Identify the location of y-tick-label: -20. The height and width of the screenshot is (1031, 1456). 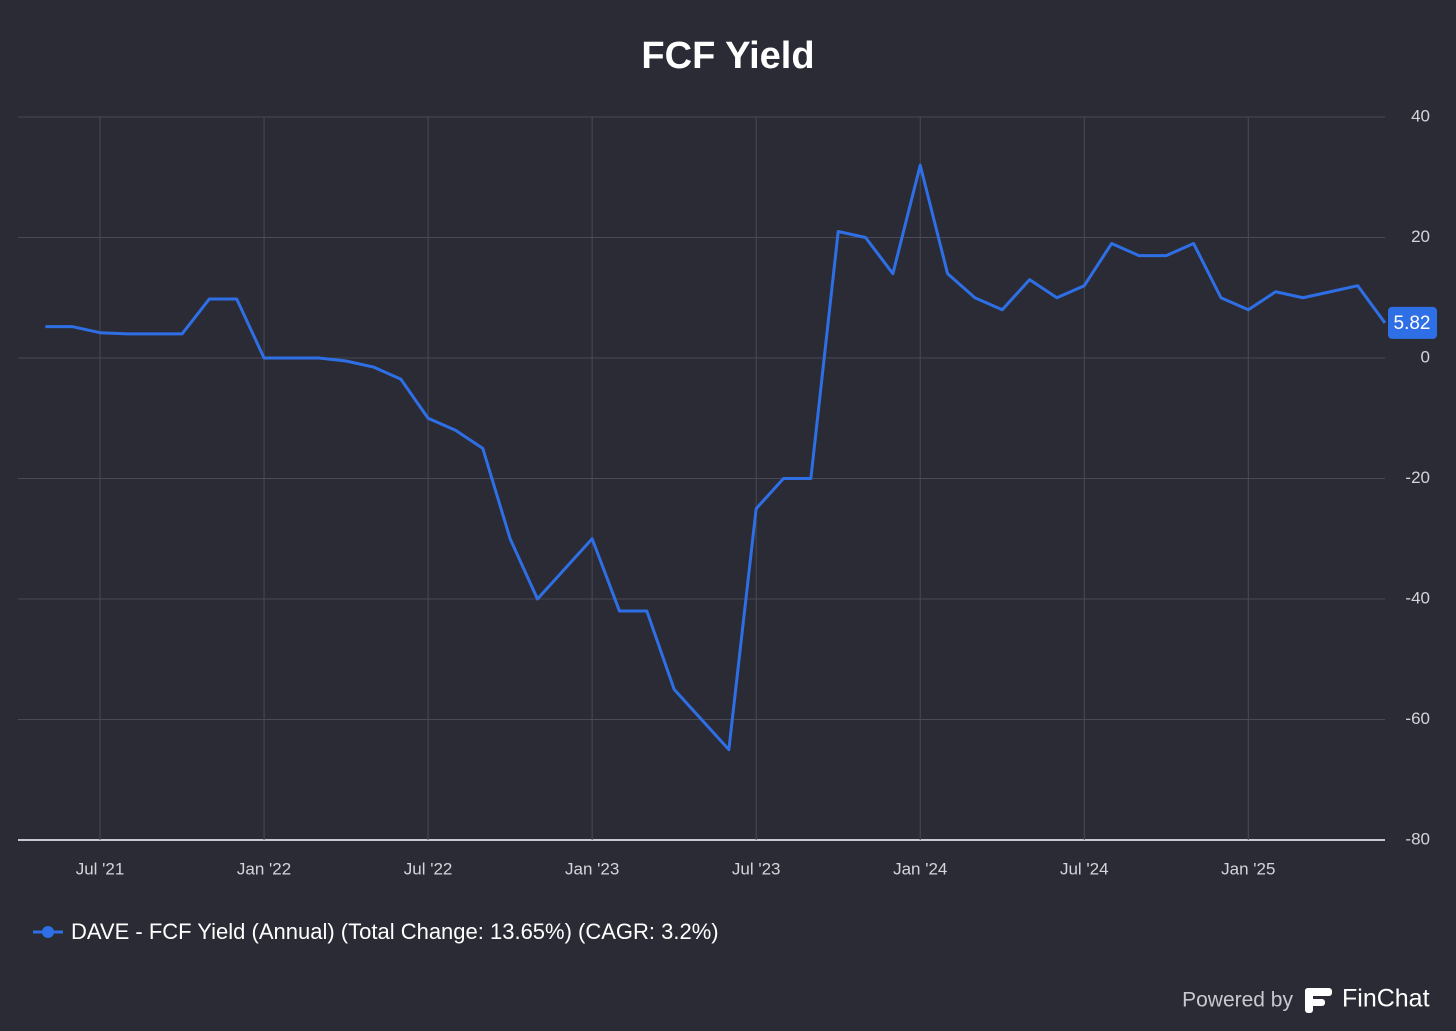
(1417, 477).